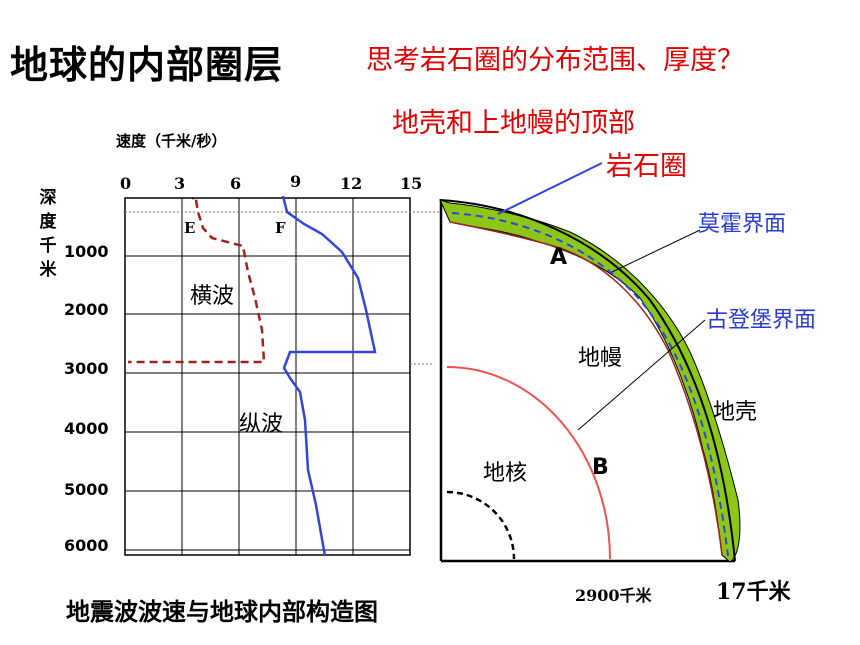  What do you see at coordinates (505, 473) in the screenshot?
I see `core-label: 地核` at bounding box center [505, 473].